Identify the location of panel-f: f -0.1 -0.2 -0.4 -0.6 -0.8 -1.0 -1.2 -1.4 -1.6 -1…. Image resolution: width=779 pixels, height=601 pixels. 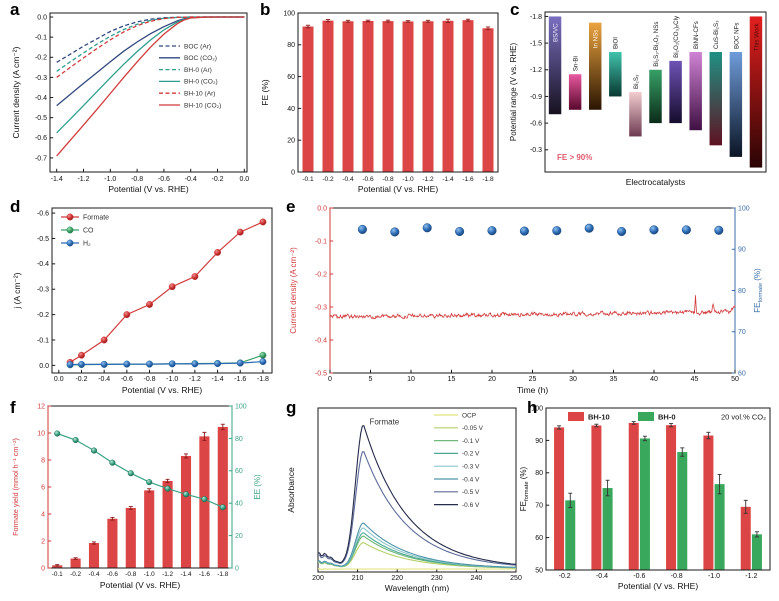
(144, 499).